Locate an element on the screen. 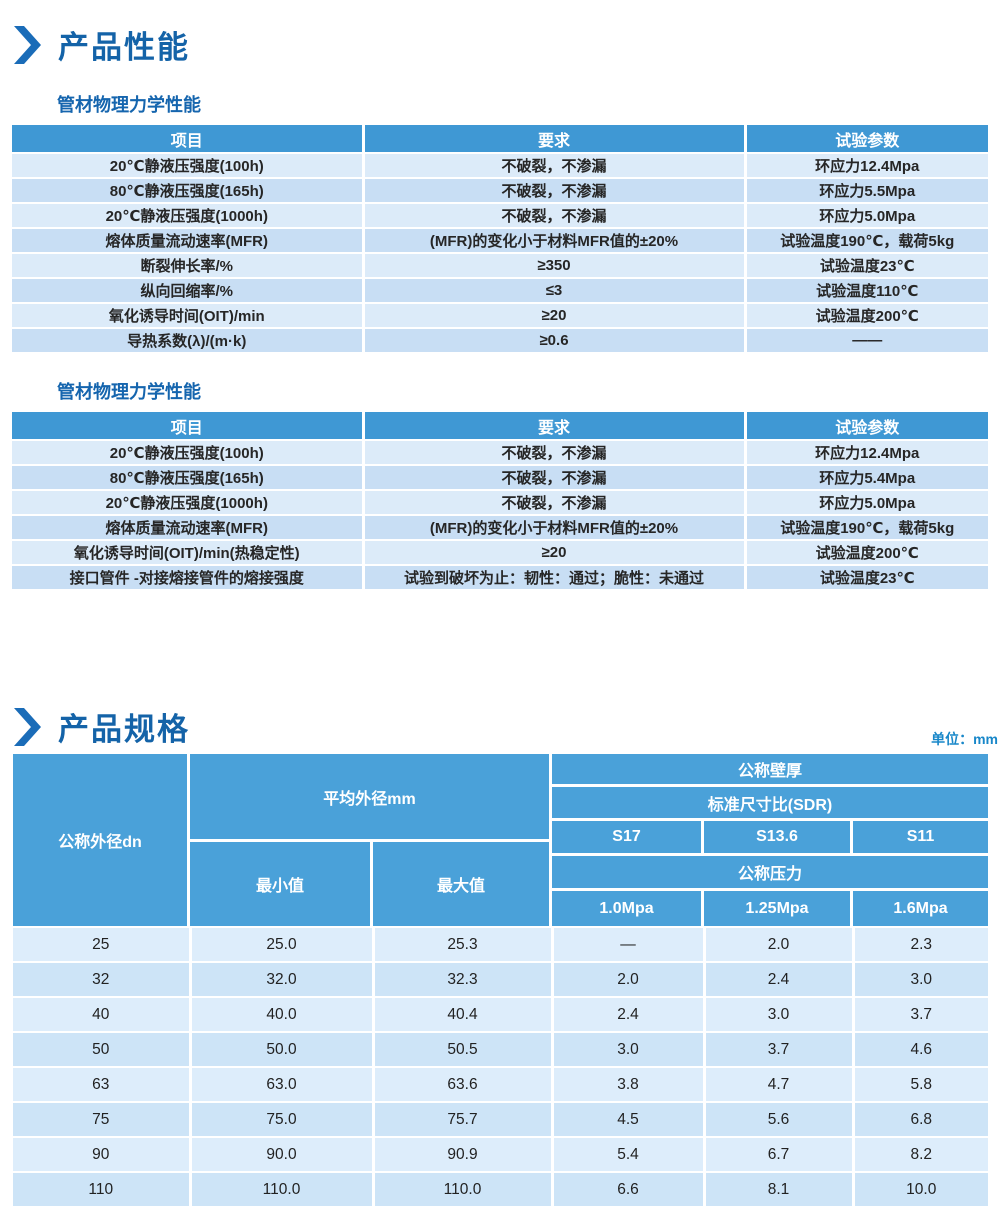  table-row: 20℃静液压强度(1000h) 不破裂，不渗漏 环应力5.0Mpa is located at coordinates (500, 503).